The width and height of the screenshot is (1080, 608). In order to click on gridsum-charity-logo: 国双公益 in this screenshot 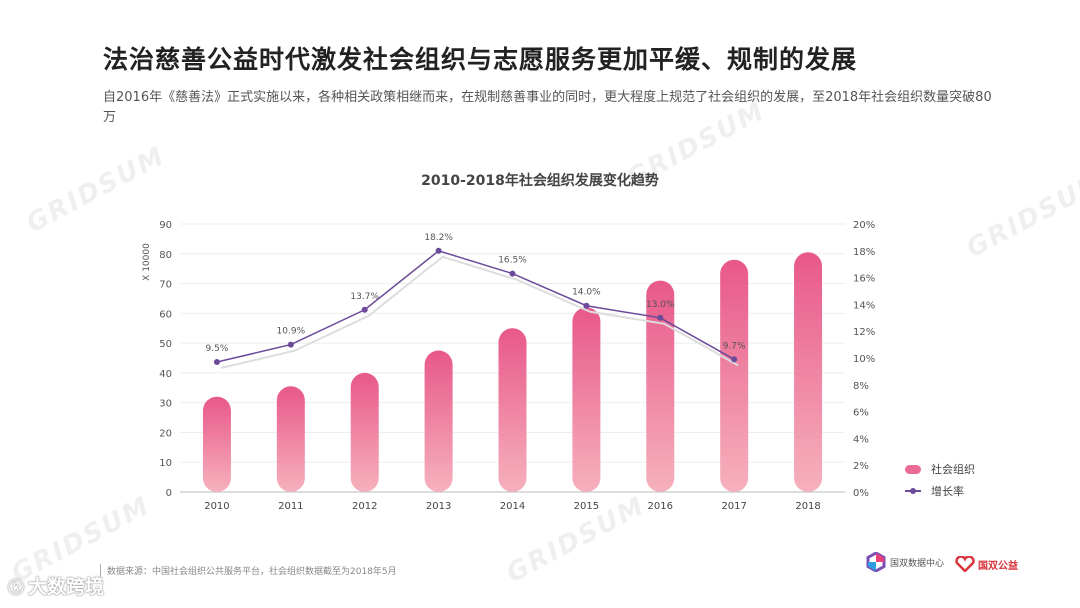, I will do `click(986, 564)`.